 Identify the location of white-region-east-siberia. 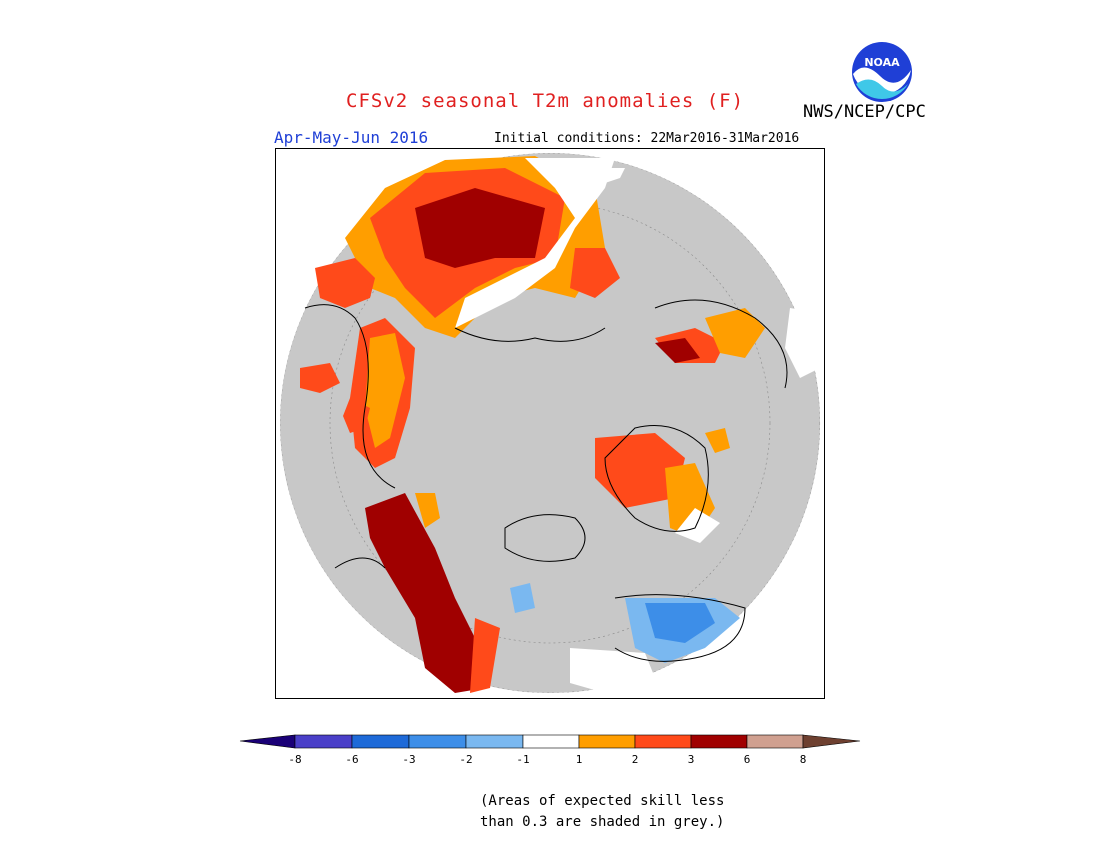
(535, 243).